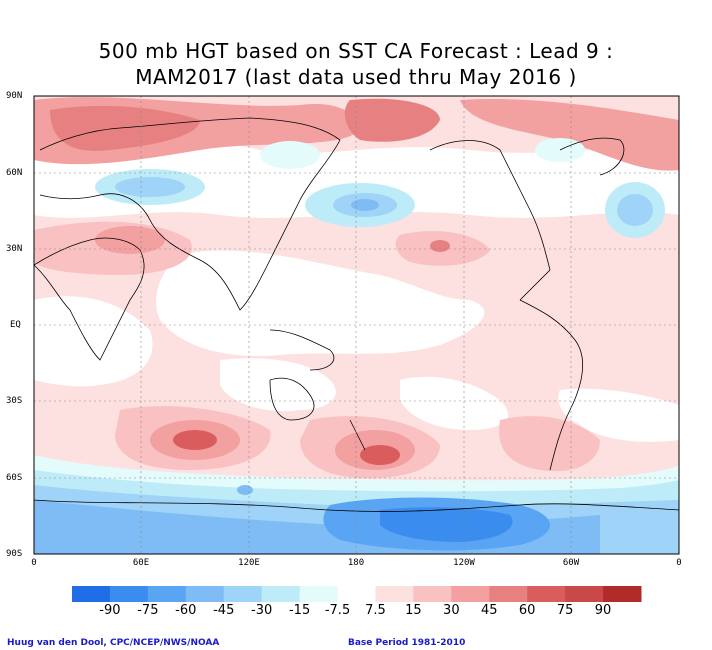 The image size is (712, 650). Describe the element at coordinates (249, 563) in the screenshot. I see `lon-label-120e: 120E` at that location.